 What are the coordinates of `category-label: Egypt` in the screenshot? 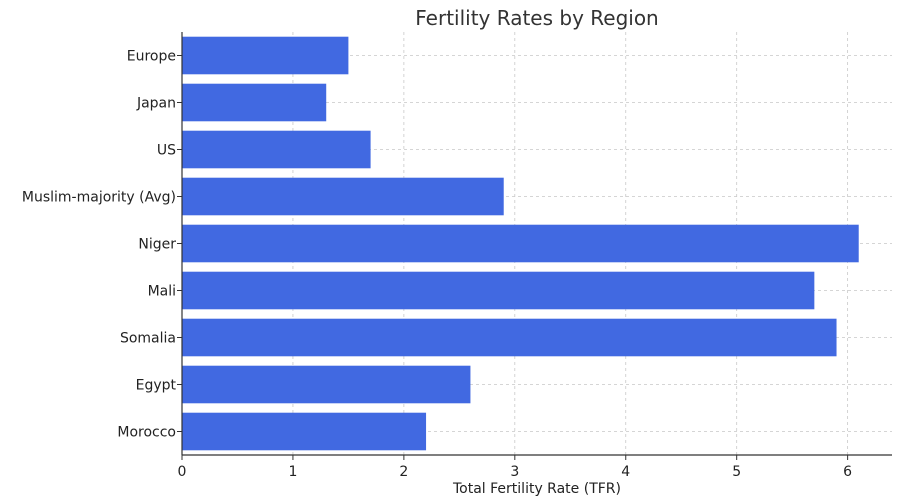 It's located at (156, 386).